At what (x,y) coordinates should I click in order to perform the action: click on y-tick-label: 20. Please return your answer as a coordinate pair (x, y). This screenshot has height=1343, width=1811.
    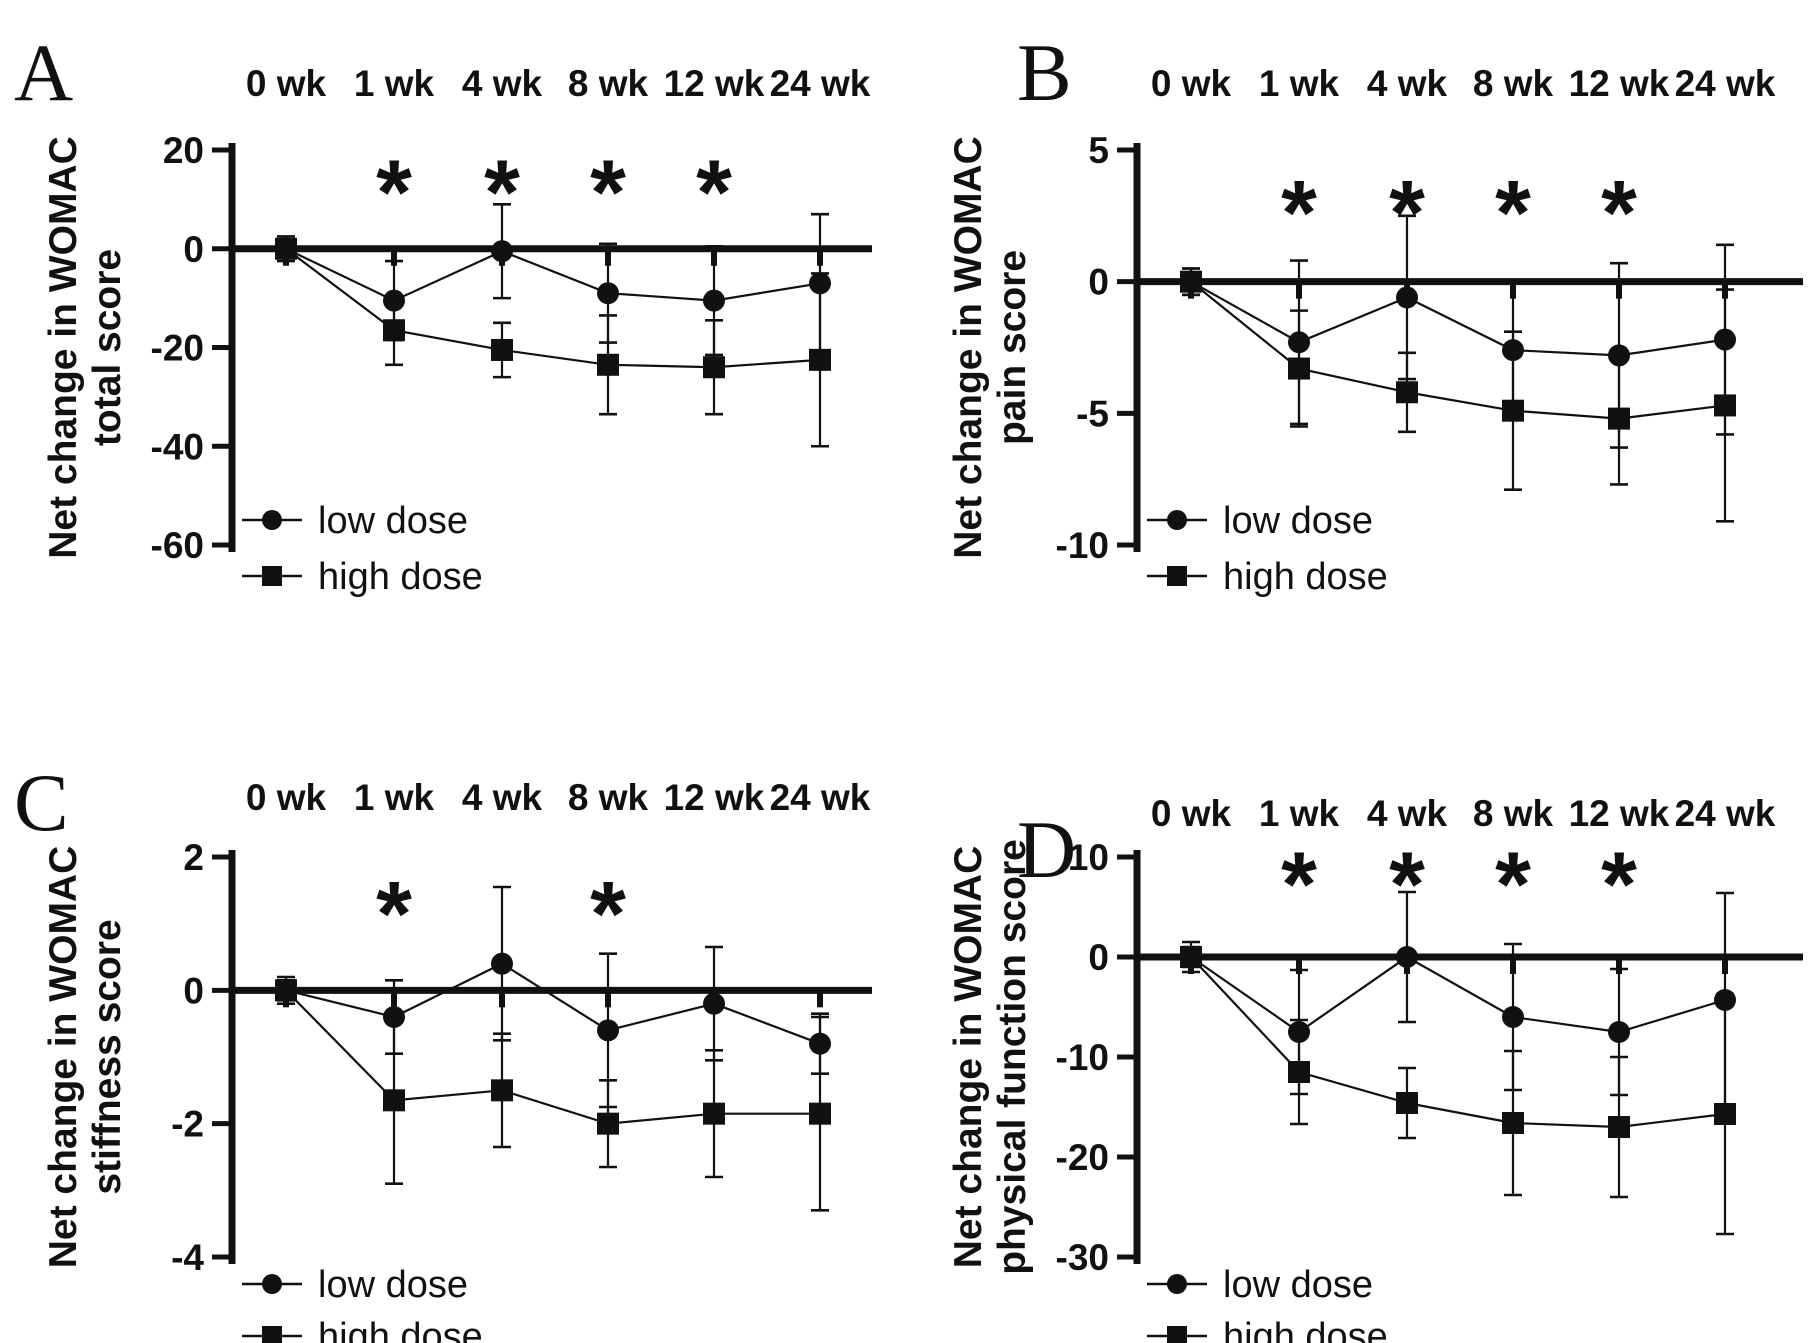
    Looking at the image, I should click on (183, 150).